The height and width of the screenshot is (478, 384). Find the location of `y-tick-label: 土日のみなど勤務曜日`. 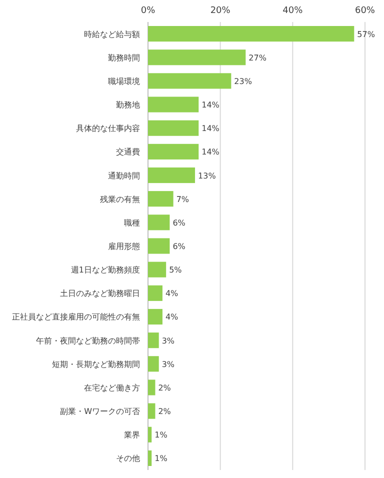

y-tick-label: 土日のみなど勤務曜日 is located at coordinates (100, 293).